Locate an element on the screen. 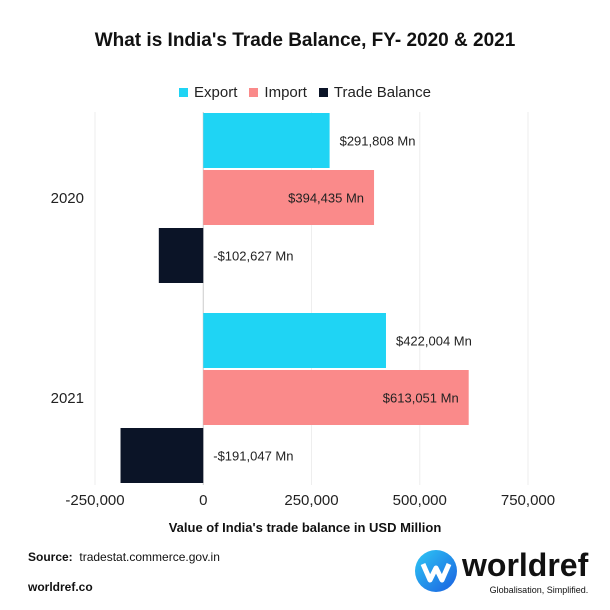 This screenshot has width=610, height=610. legend-item: Trade Balance is located at coordinates (374, 92).